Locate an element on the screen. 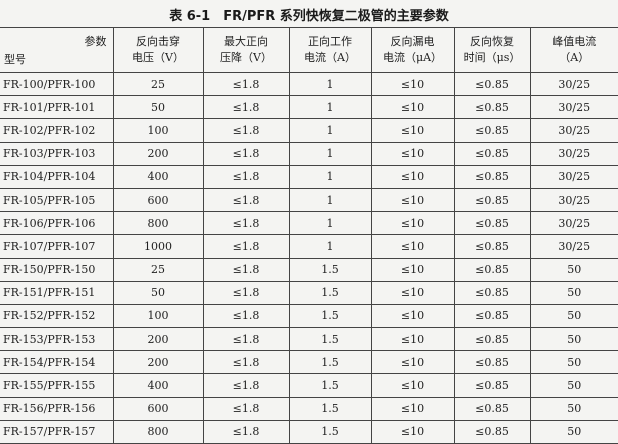  column-header: 最大正向压降（V） is located at coordinates (246, 50).